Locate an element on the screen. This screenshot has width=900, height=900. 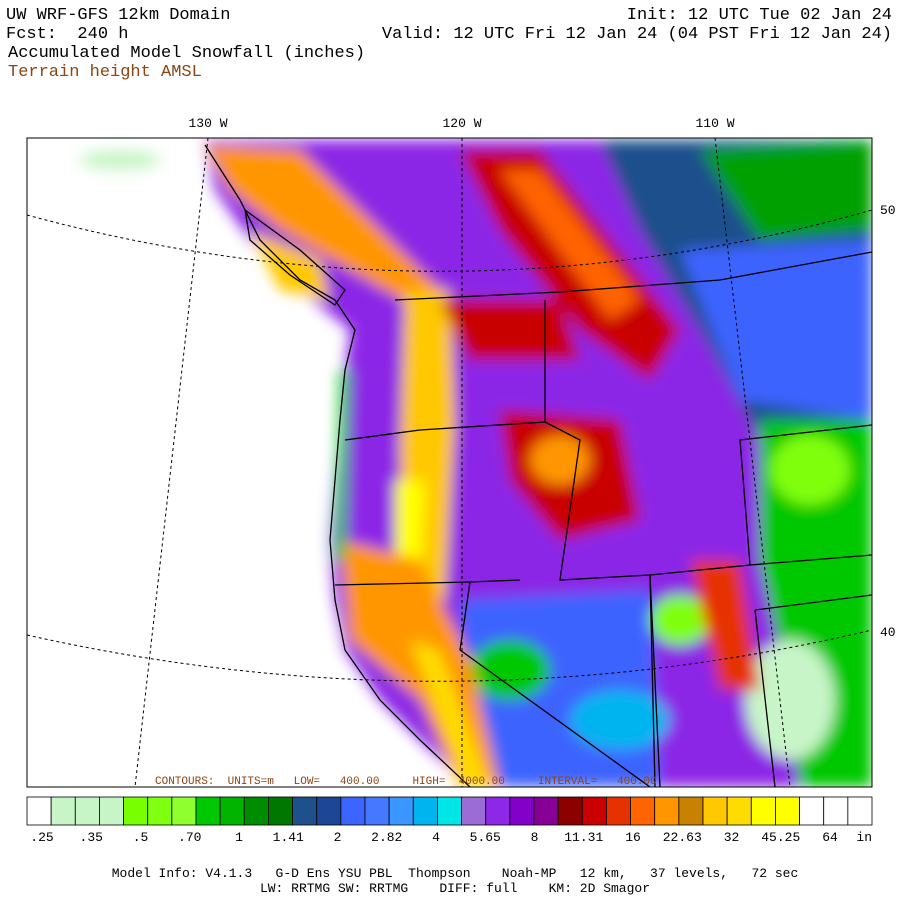
longitude-label: 120 W is located at coordinates (461, 123).